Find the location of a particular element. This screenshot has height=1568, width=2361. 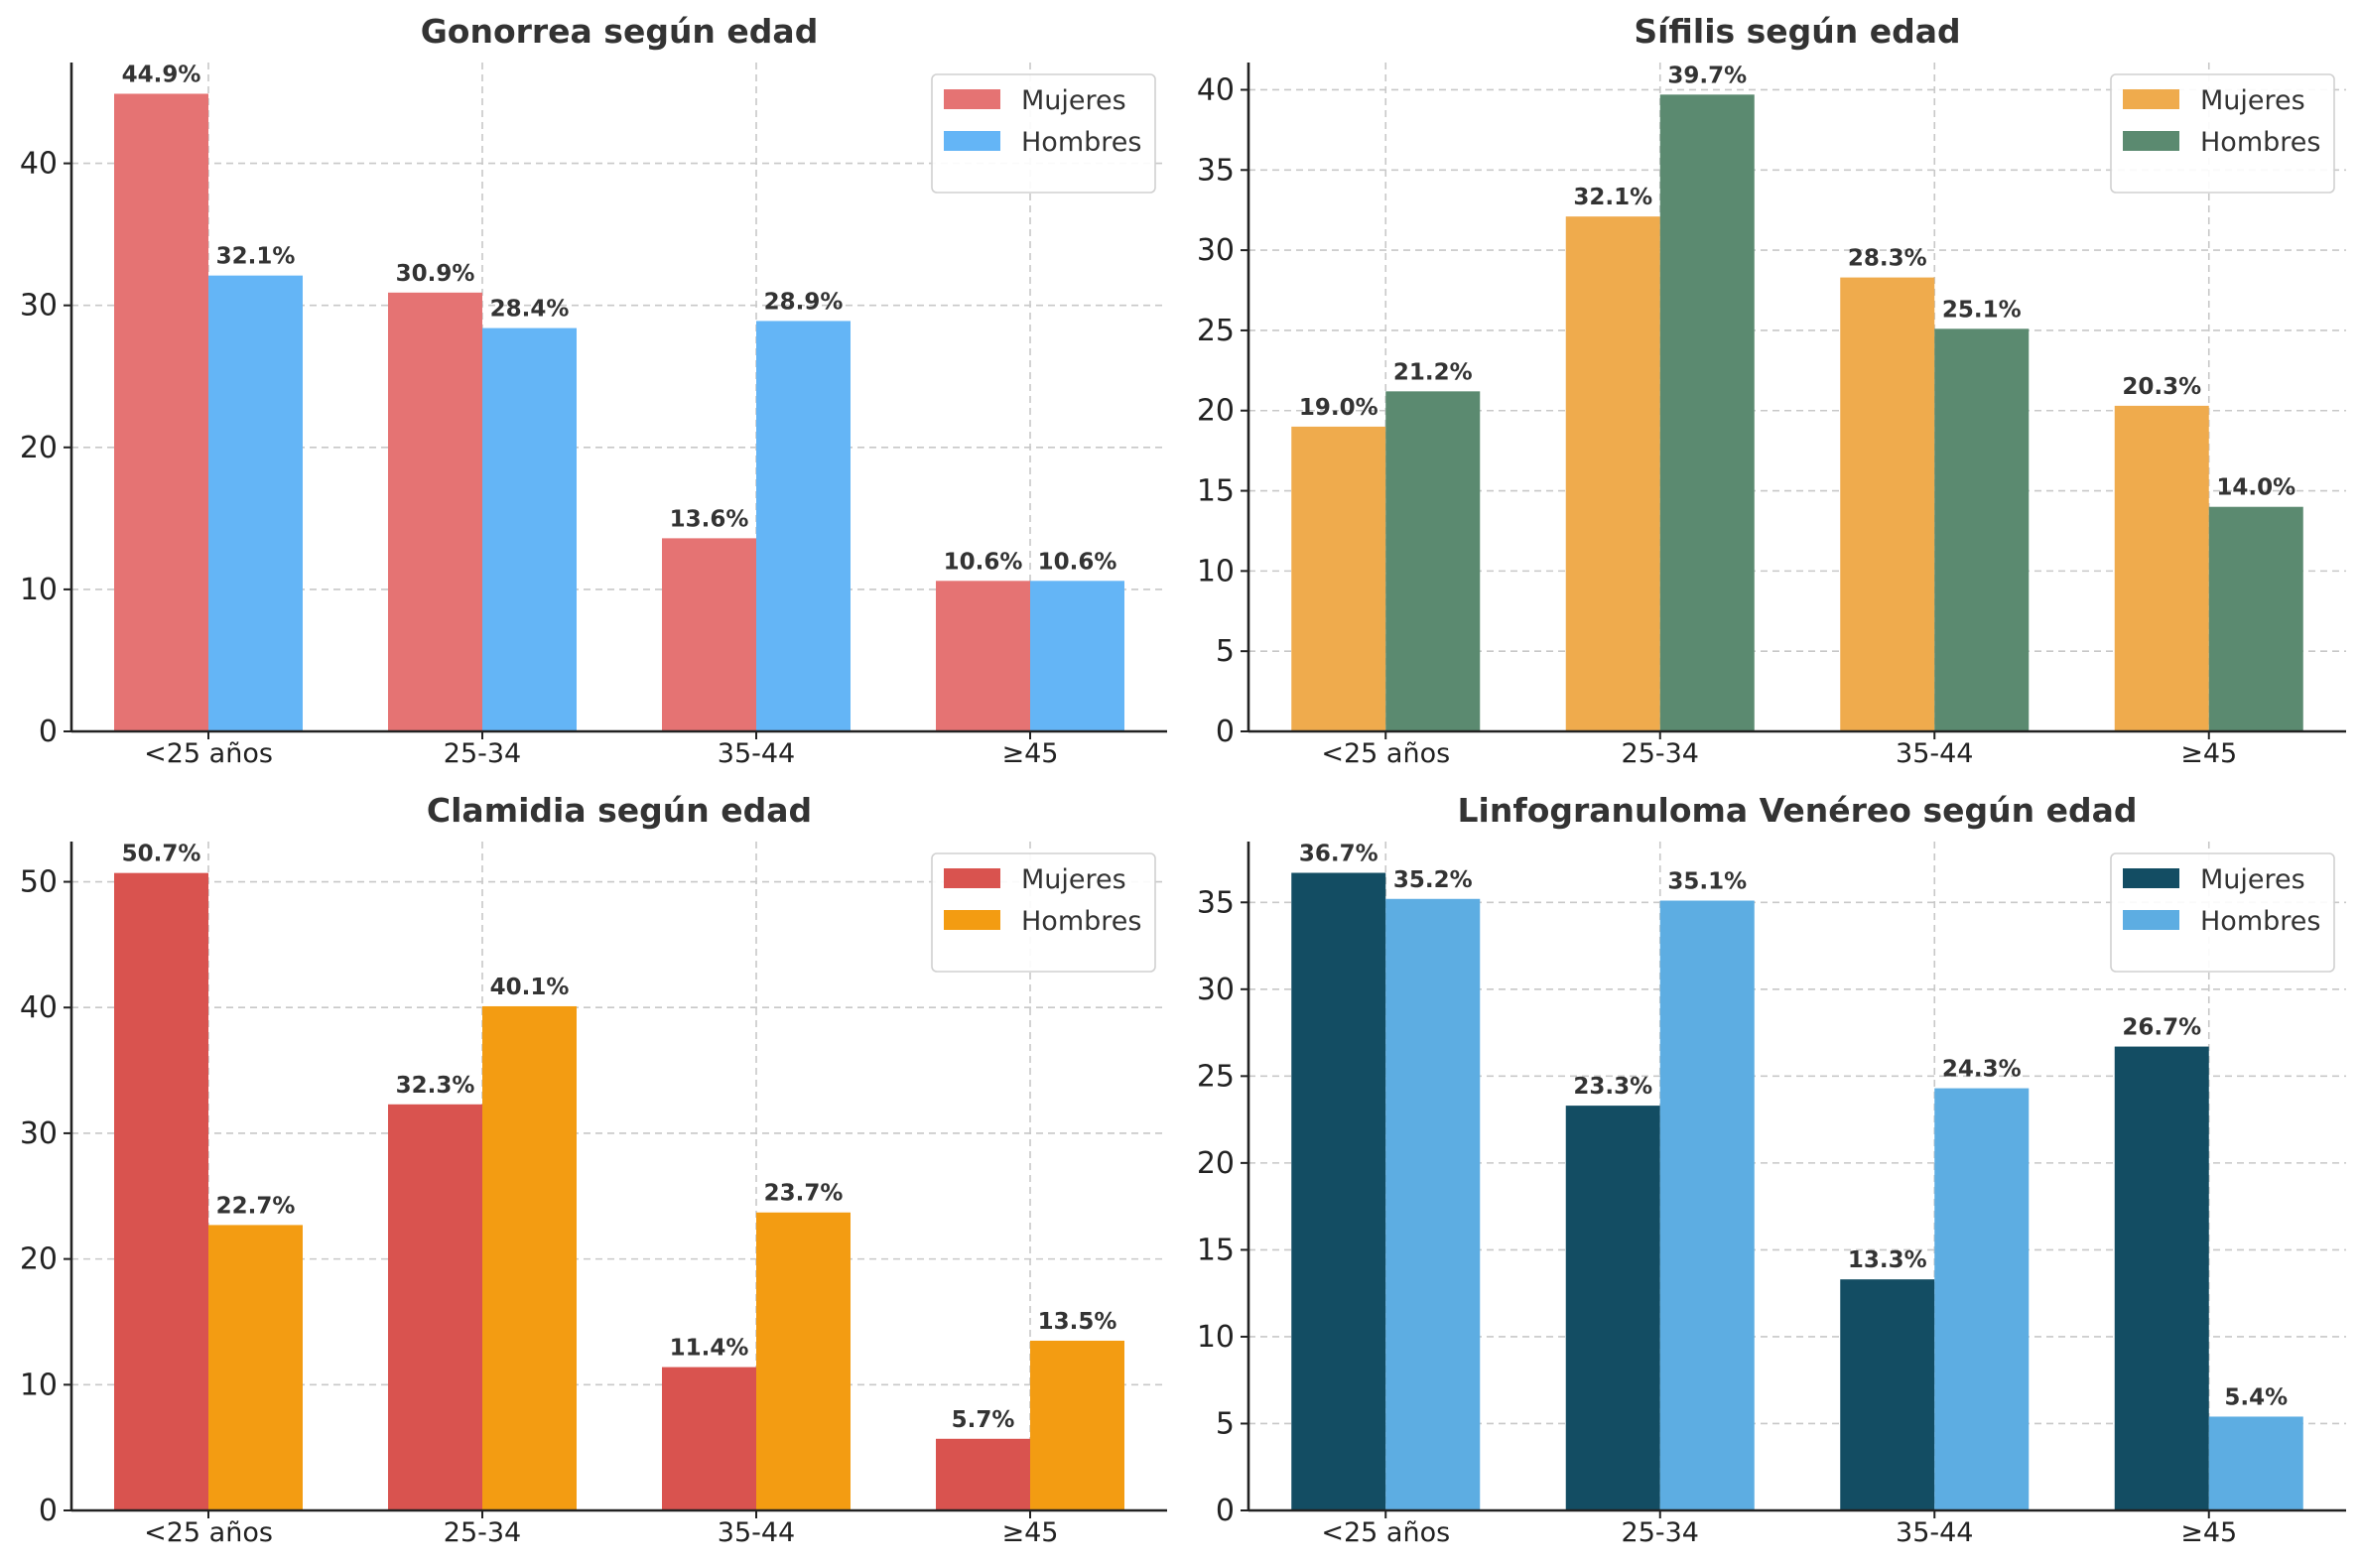

data-label-mujeres-25-34: 30.9% is located at coordinates (435, 274).